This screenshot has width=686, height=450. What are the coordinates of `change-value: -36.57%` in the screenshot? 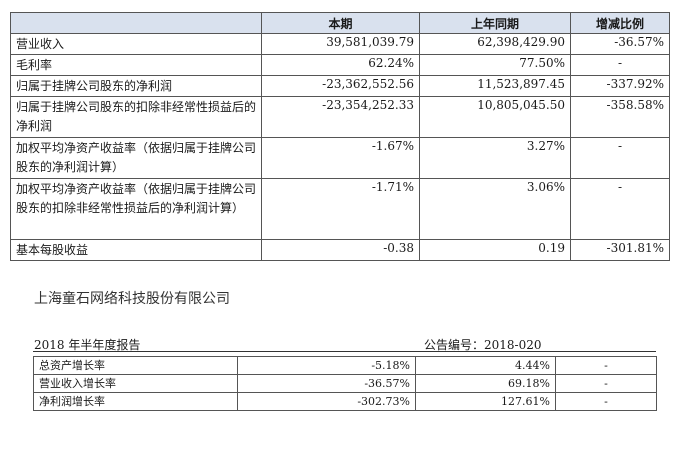 It's located at (620, 44).